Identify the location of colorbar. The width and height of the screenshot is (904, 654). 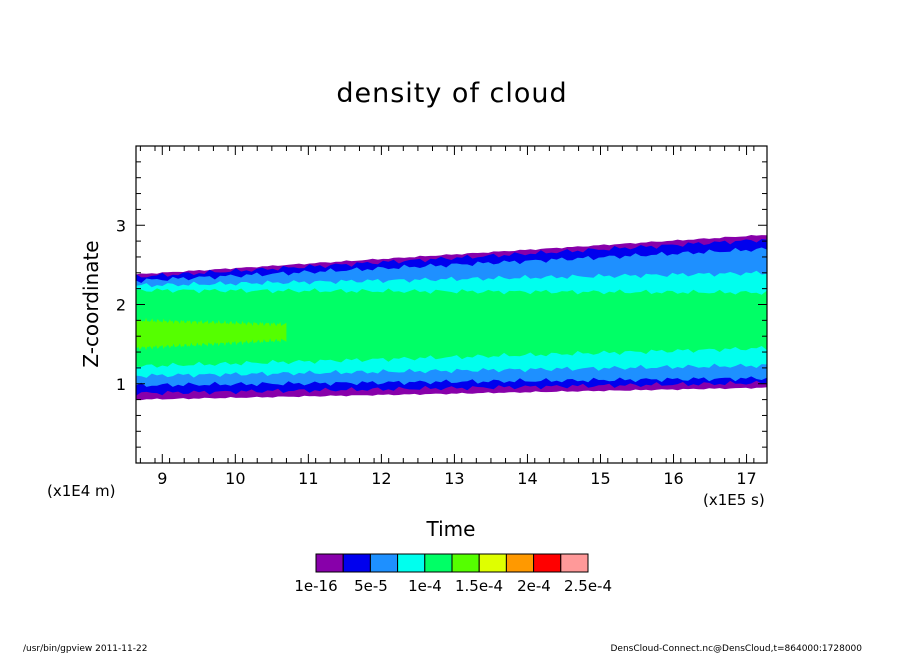
(452, 563).